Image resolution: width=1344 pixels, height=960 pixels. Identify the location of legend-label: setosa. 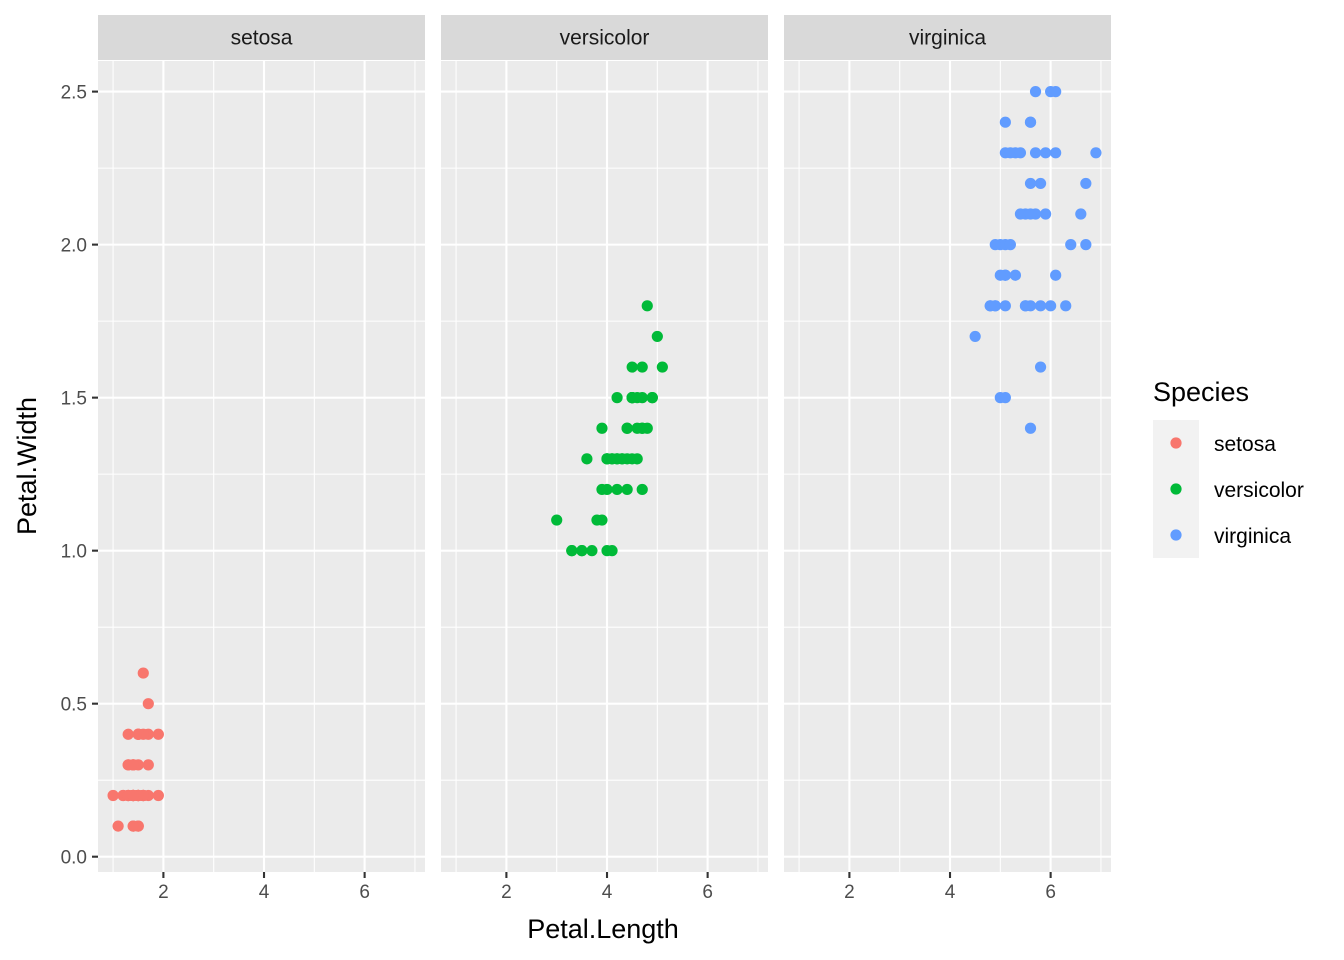
(1245, 444).